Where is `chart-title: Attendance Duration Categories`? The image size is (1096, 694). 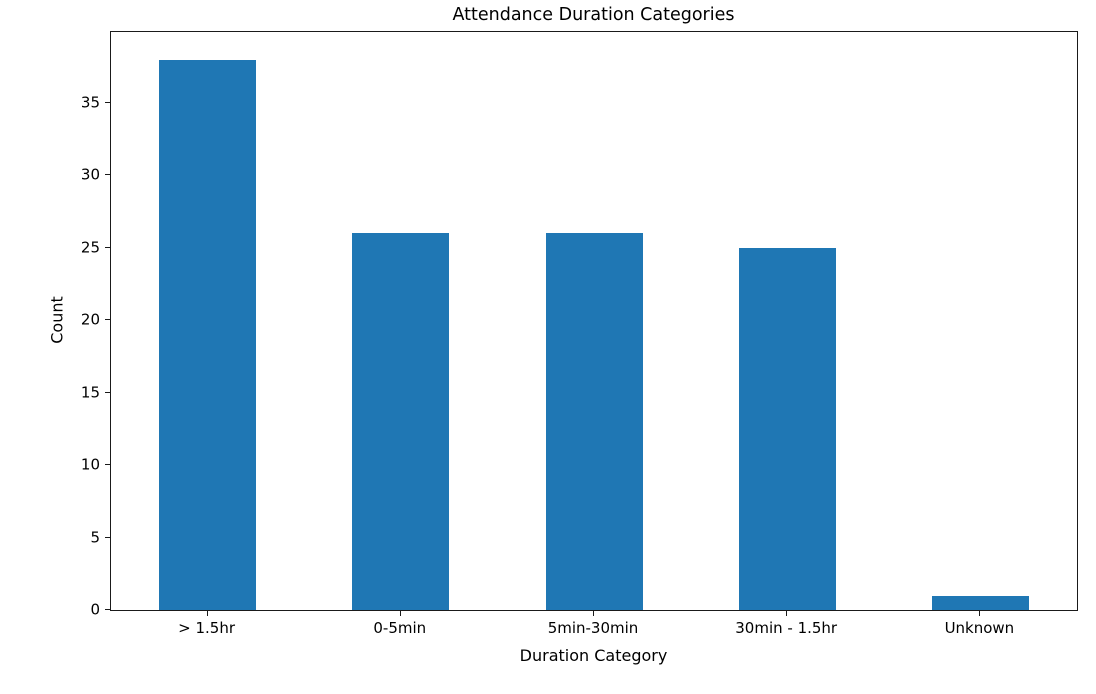 chart-title: Attendance Duration Categories is located at coordinates (593, 15).